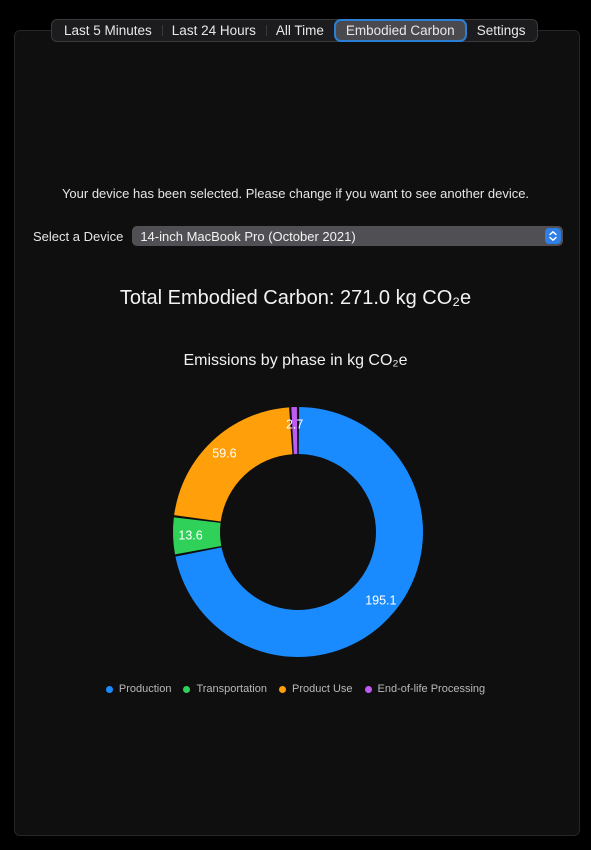 The image size is (591, 850). I want to click on legend-label: Production, so click(145, 689).